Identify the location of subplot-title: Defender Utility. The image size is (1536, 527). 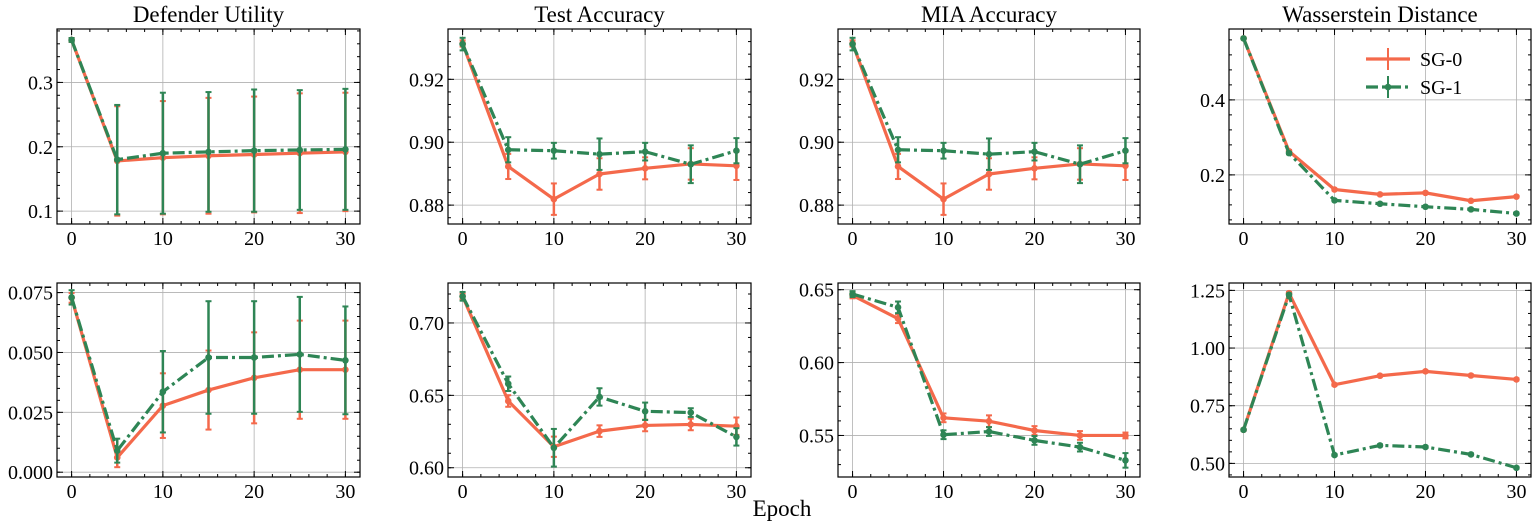
(209, 14).